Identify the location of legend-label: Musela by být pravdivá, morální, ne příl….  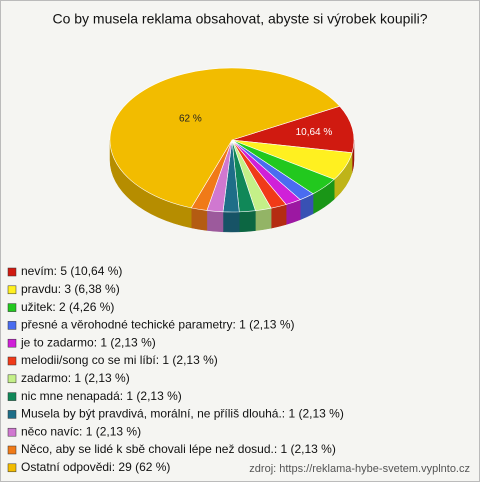
(182, 414).